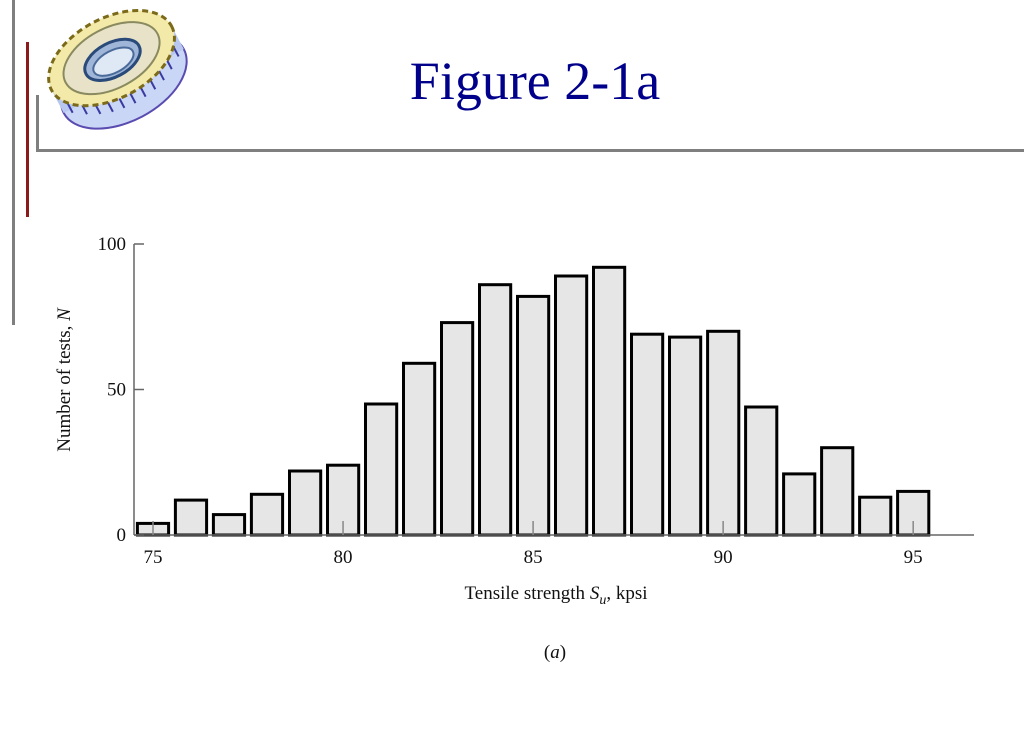 This screenshot has height=739, width=1024. Describe the element at coordinates (530, 150) in the screenshot. I see `decor-title-underline` at that location.